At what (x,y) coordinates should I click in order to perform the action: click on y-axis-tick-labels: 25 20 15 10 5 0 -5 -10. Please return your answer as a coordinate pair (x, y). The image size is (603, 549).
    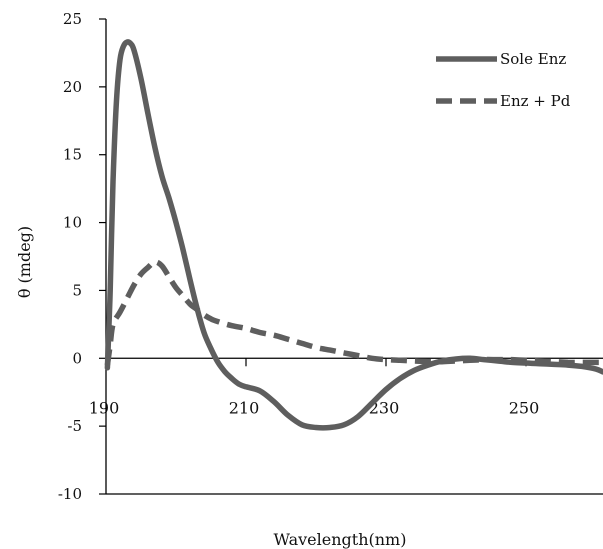
    Looking at the image, I should click on (70, 256).